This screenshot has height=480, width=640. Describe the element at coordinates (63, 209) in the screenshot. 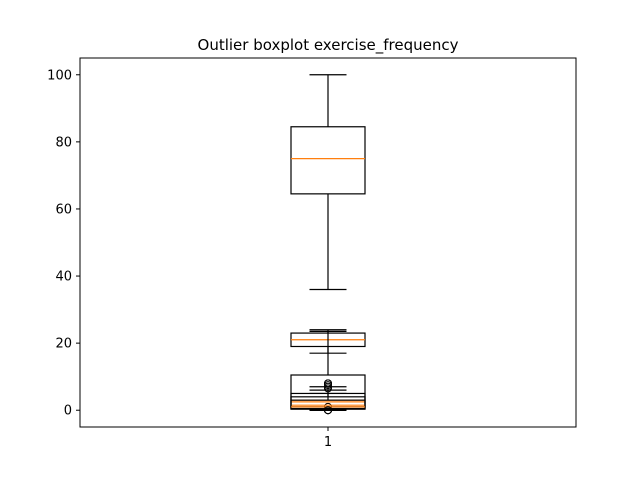

I see `y-tick-label: 60` at that location.